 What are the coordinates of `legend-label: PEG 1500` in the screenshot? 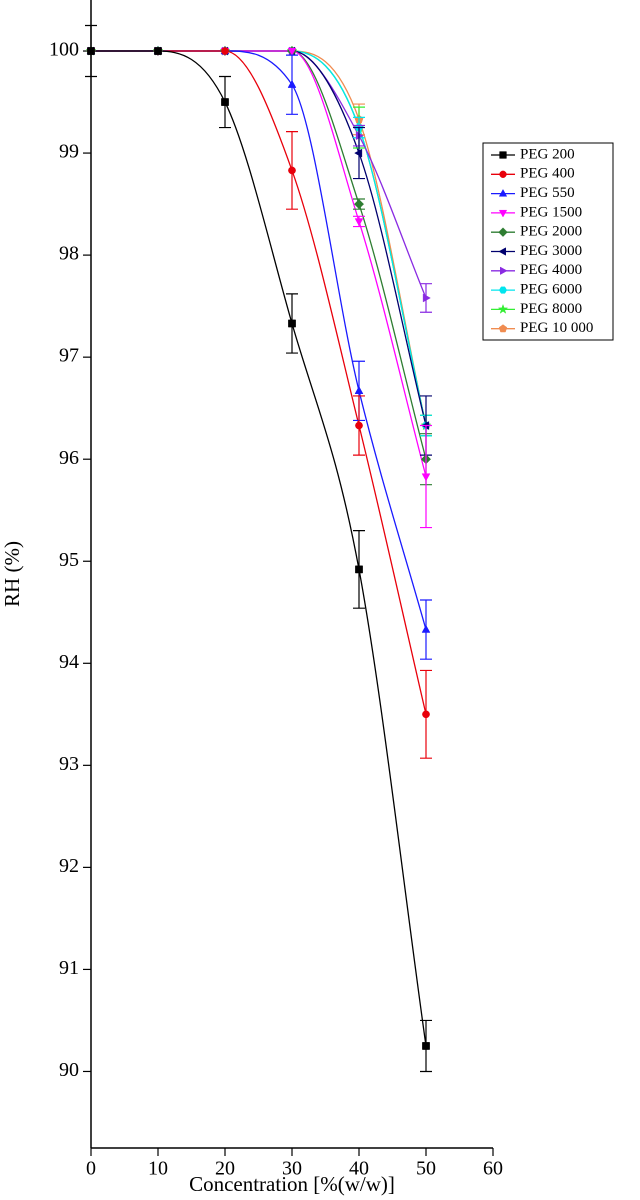 It's located at (551, 212).